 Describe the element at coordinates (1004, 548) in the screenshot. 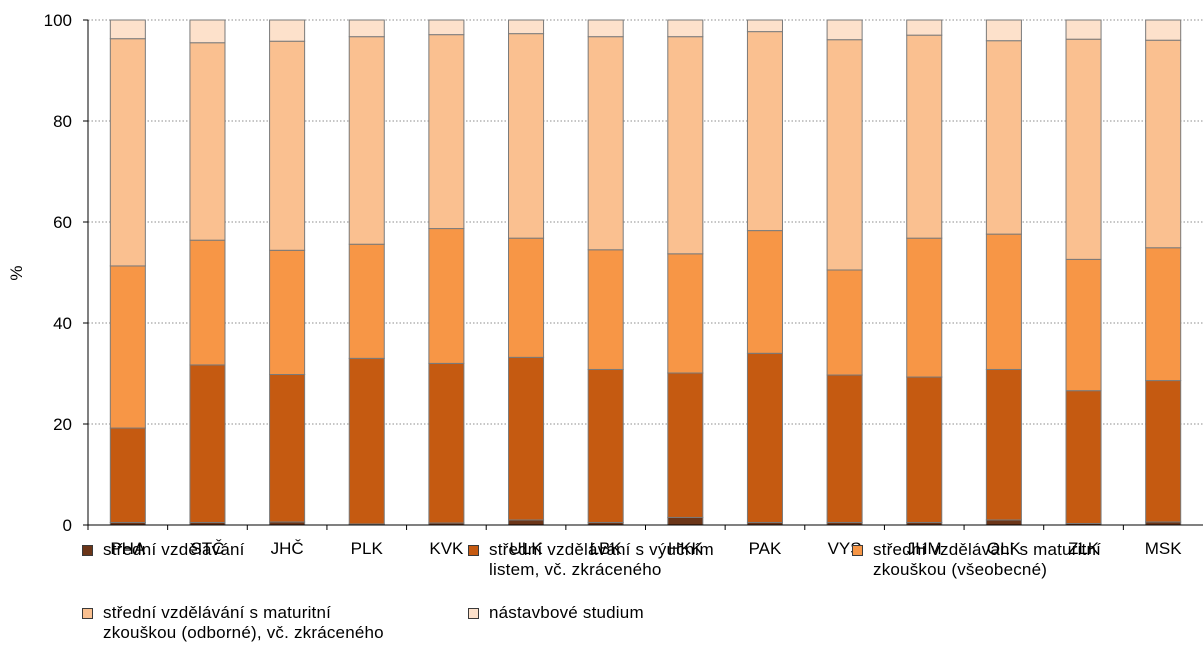

I see `x-tick-label: OLK` at that location.